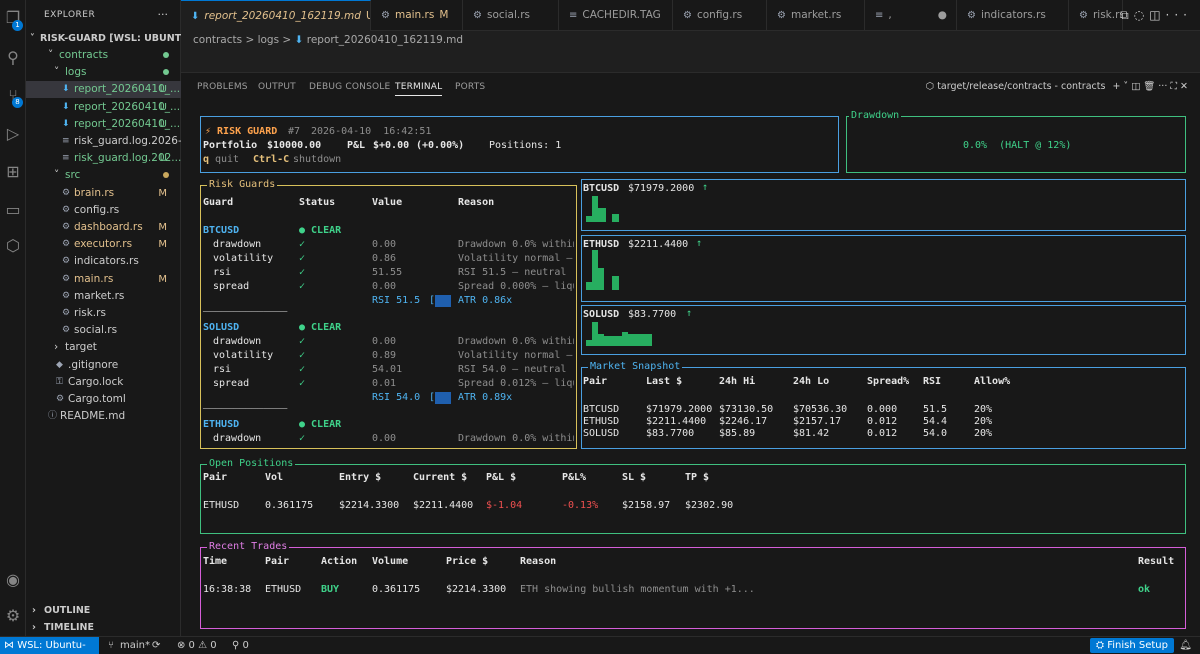  What do you see at coordinates (197, 645) in the screenshot?
I see `problems-count: ⊗ 0 ⚠ 0` at bounding box center [197, 645].